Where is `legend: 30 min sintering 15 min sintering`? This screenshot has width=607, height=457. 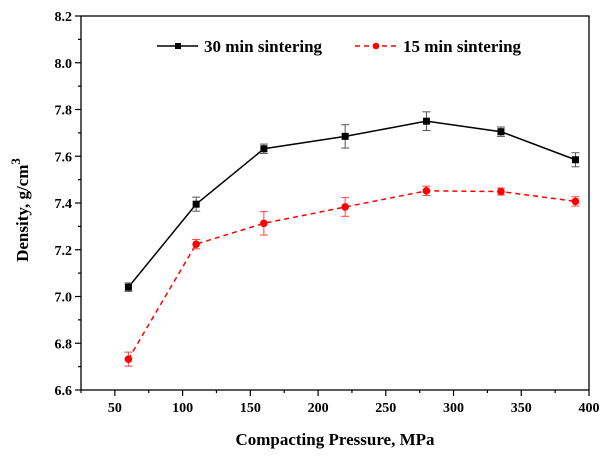
legend: 30 min sintering 15 min sintering is located at coordinates (339, 46).